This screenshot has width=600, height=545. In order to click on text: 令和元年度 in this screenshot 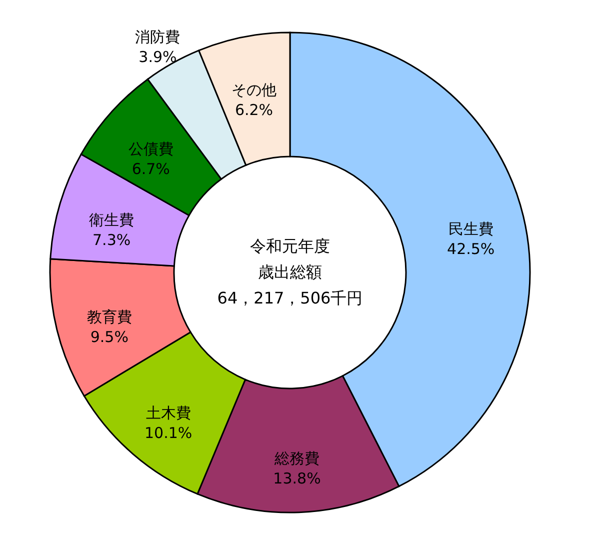, I will do `click(290, 246)`.